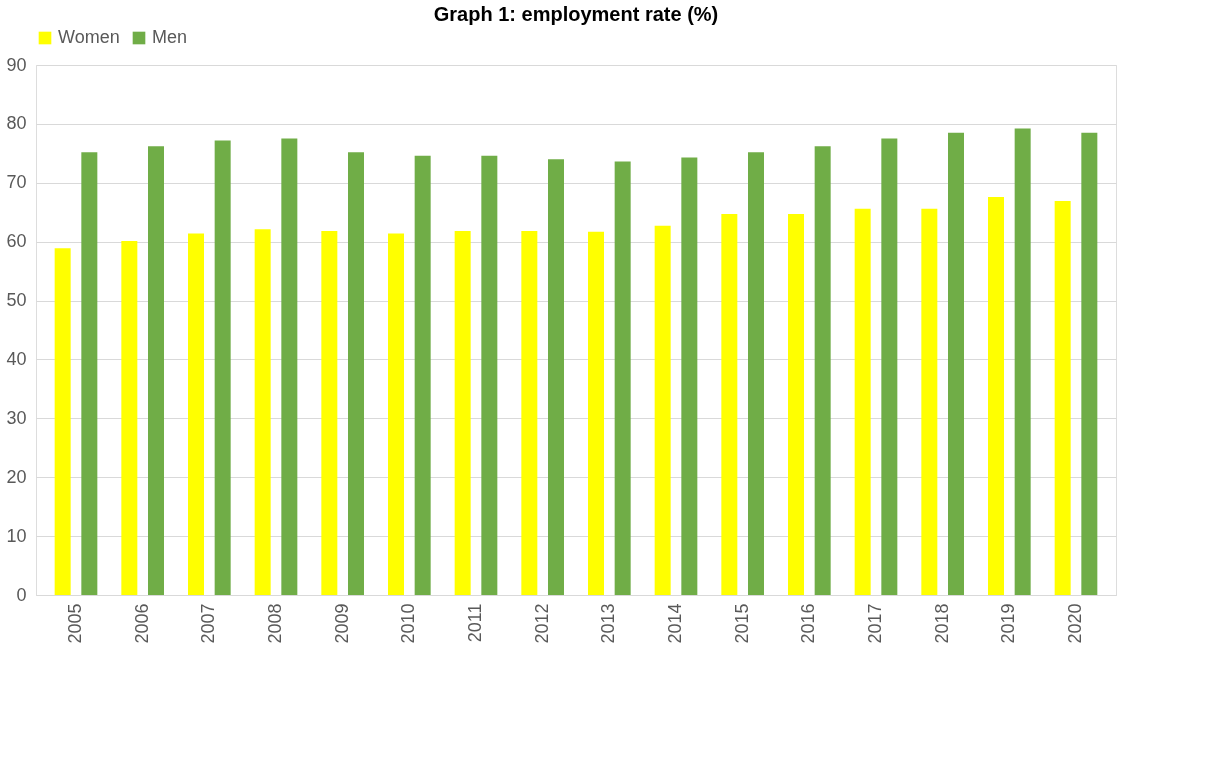 This screenshot has width=1212, height=784. What do you see at coordinates (75, 623) in the screenshot?
I see `x-tick-label: 2005` at bounding box center [75, 623].